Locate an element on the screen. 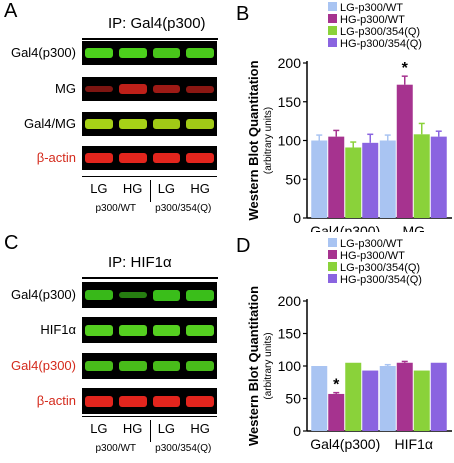 This screenshot has height=463, width=454. panel-b-y-tick-label: 100 is located at coordinates (290, 141).